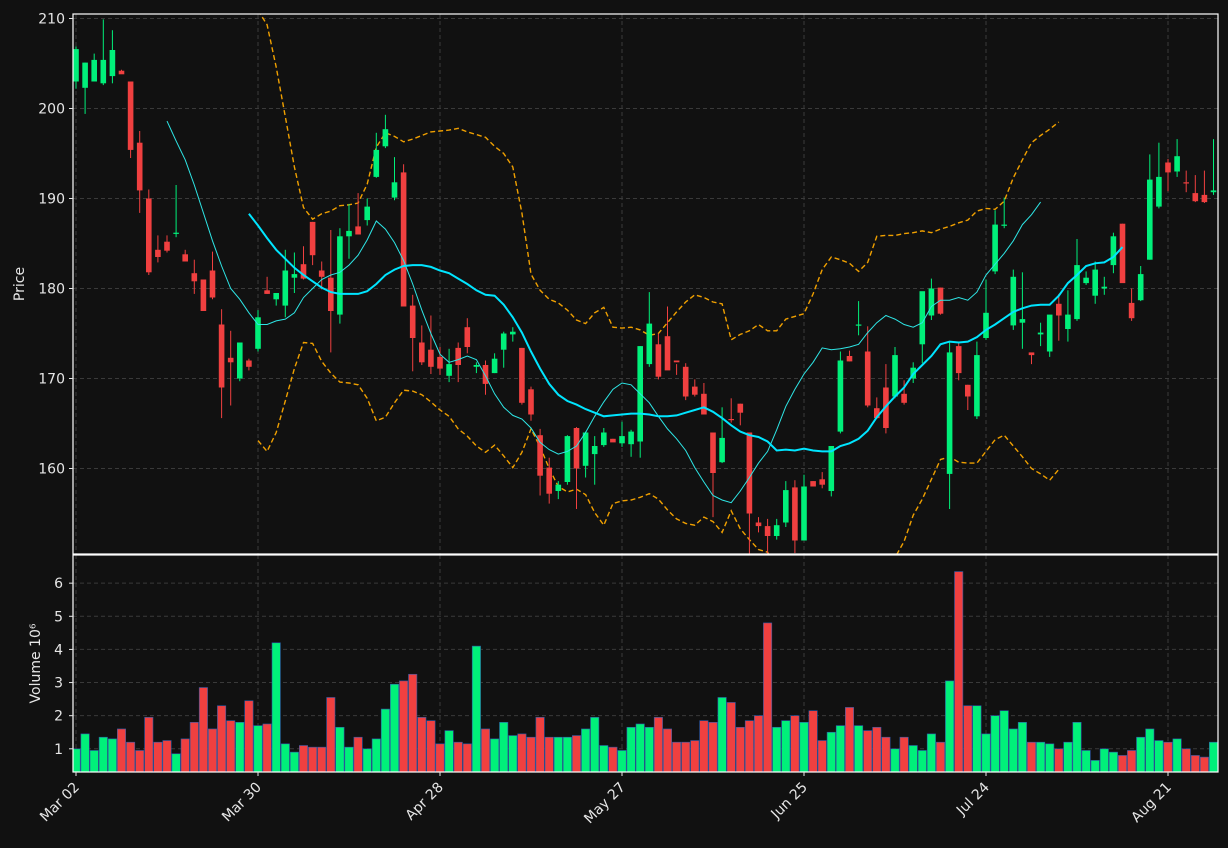 Image resolution: width=1228 pixels, height=848 pixels. I want to click on date-tick-label: Jun 25, so click(789, 801).